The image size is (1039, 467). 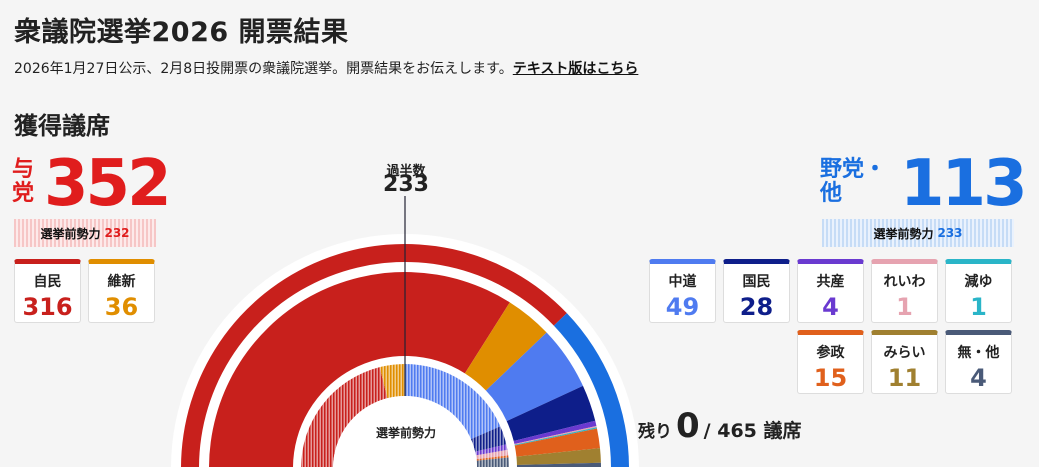 What do you see at coordinates (964, 184) in the screenshot?
I see `opposition-total: 113` at bounding box center [964, 184].